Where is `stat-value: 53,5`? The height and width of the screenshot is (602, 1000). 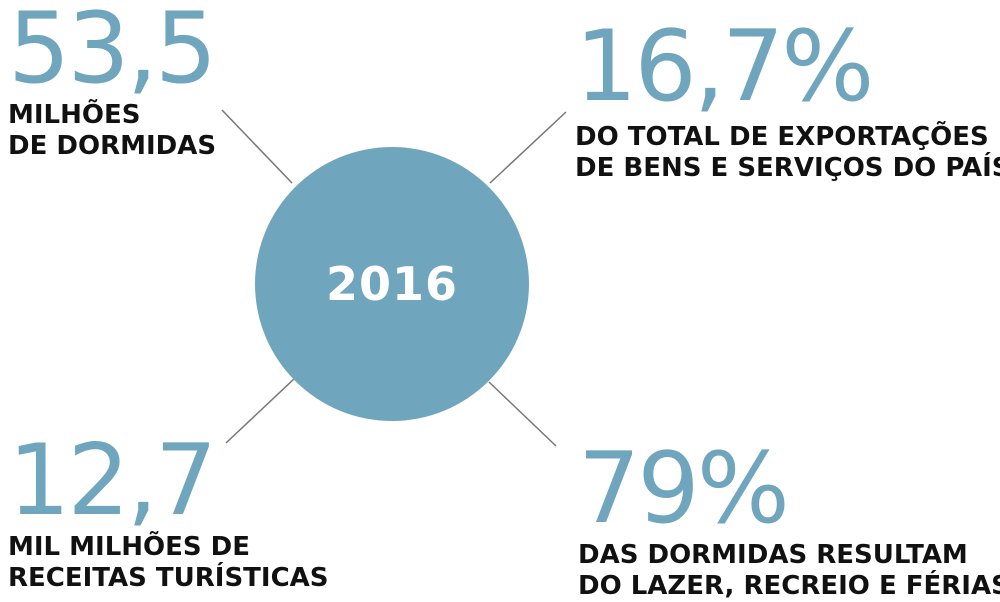 stat-value: 53,5 is located at coordinates (112, 53).